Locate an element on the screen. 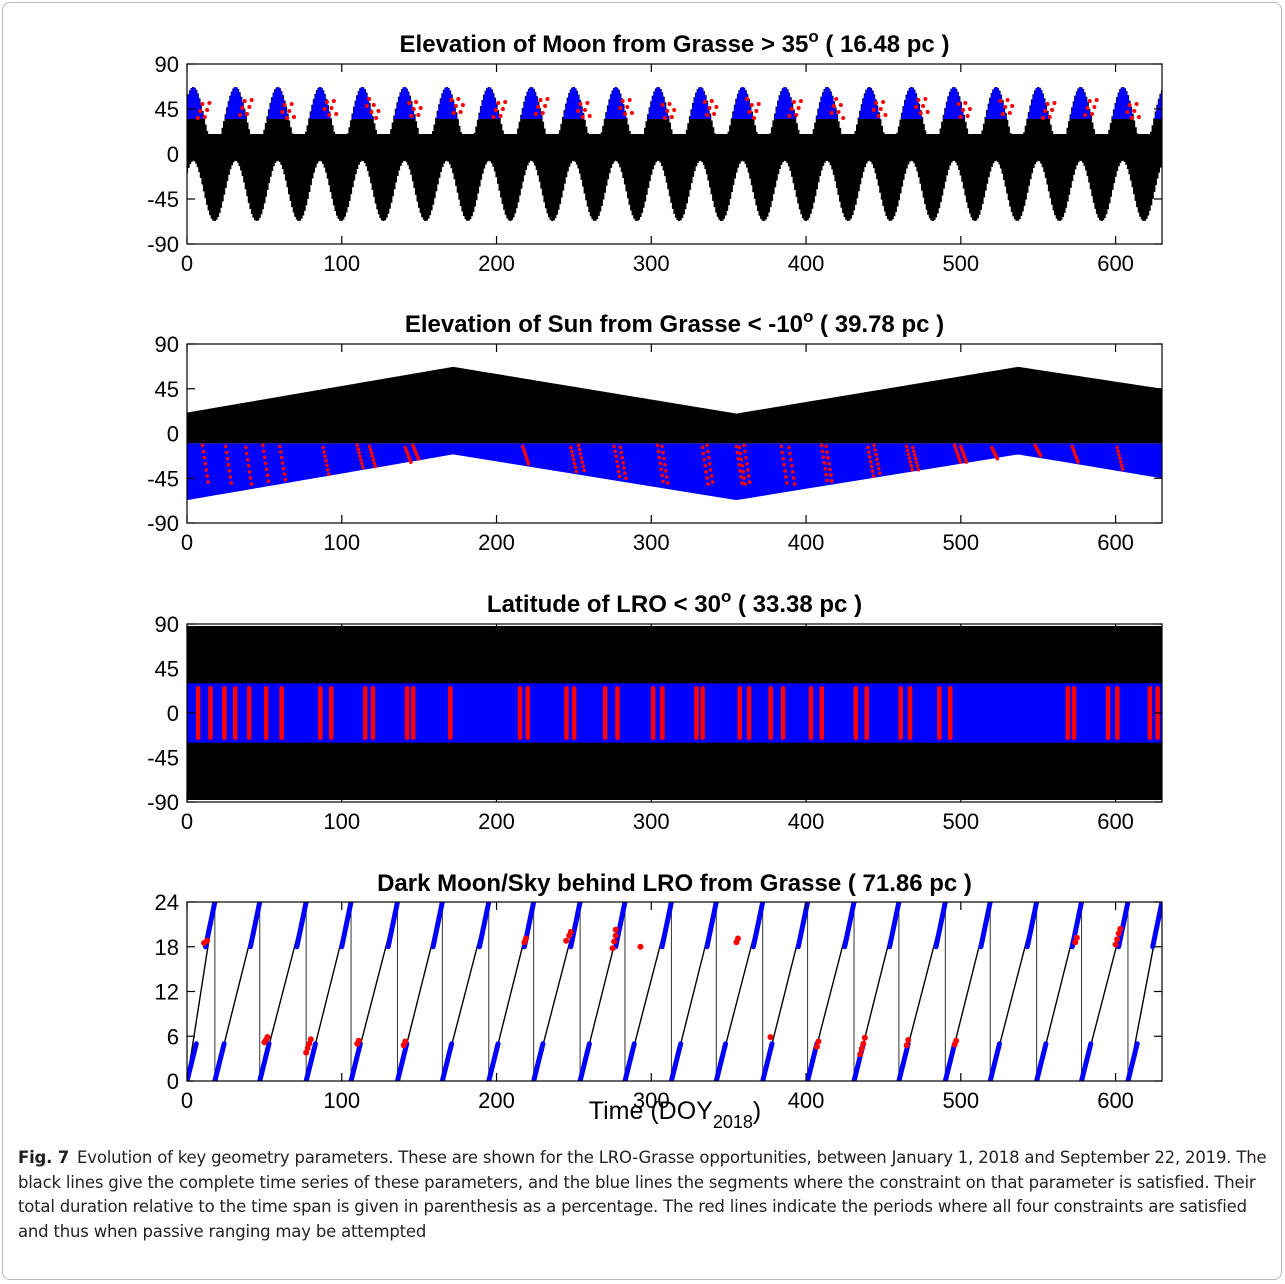 This screenshot has width=1285, height=1284. x-tick-label: 100 is located at coordinates (341, 1100).